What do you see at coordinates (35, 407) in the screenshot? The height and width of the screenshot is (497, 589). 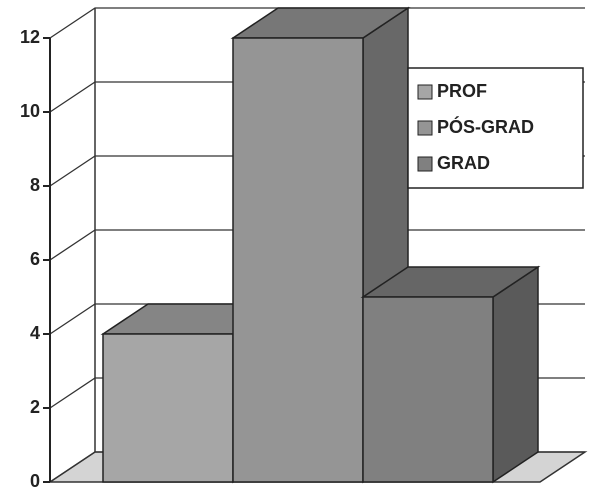 I see `y-tick-label: 2` at bounding box center [35, 407].